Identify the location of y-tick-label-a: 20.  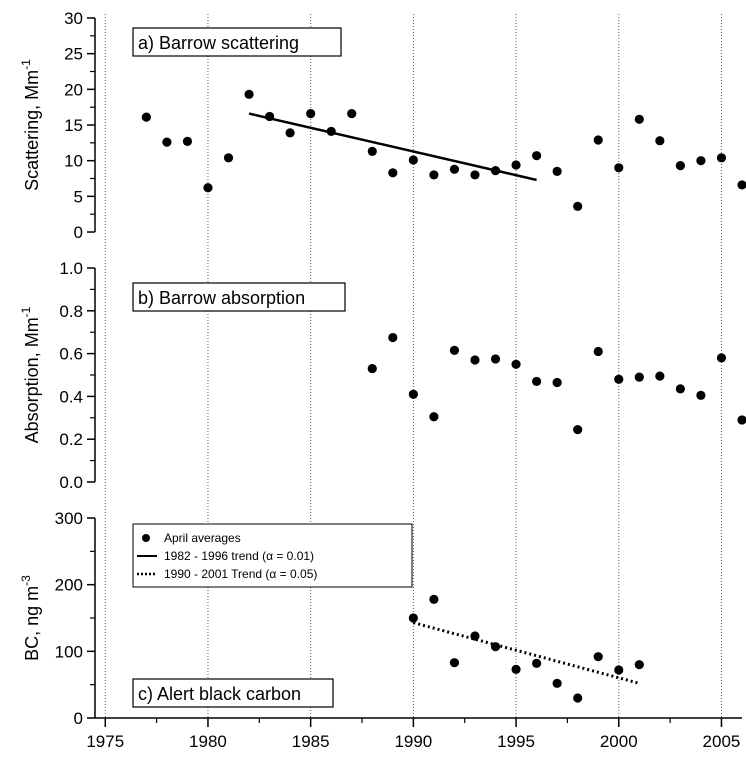
(73, 89).